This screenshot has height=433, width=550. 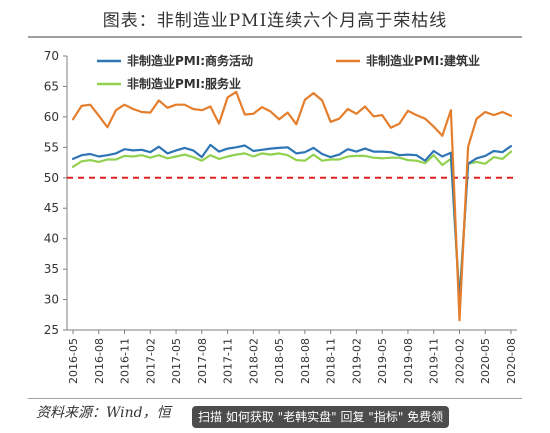 What do you see at coordinates (190, 60) in the screenshot?
I see `legend-label: 非制造业PMI:商务活动` at bounding box center [190, 60].